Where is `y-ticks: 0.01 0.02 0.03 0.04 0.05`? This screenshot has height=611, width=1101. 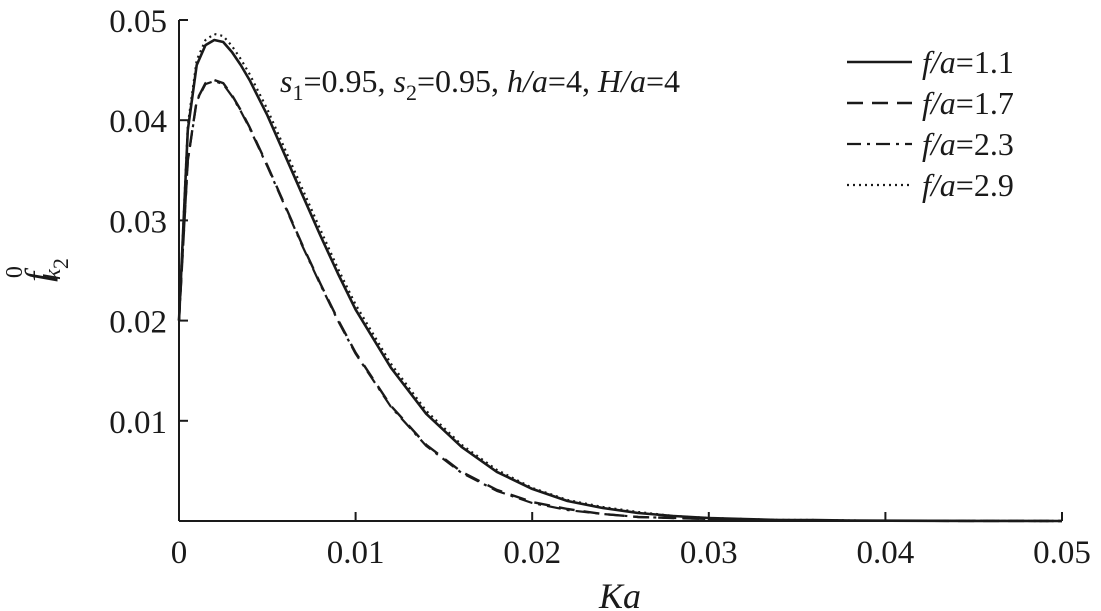 y-ticks: 0.01 0.02 0.03 0.04 0.05 is located at coordinates (148, 222).